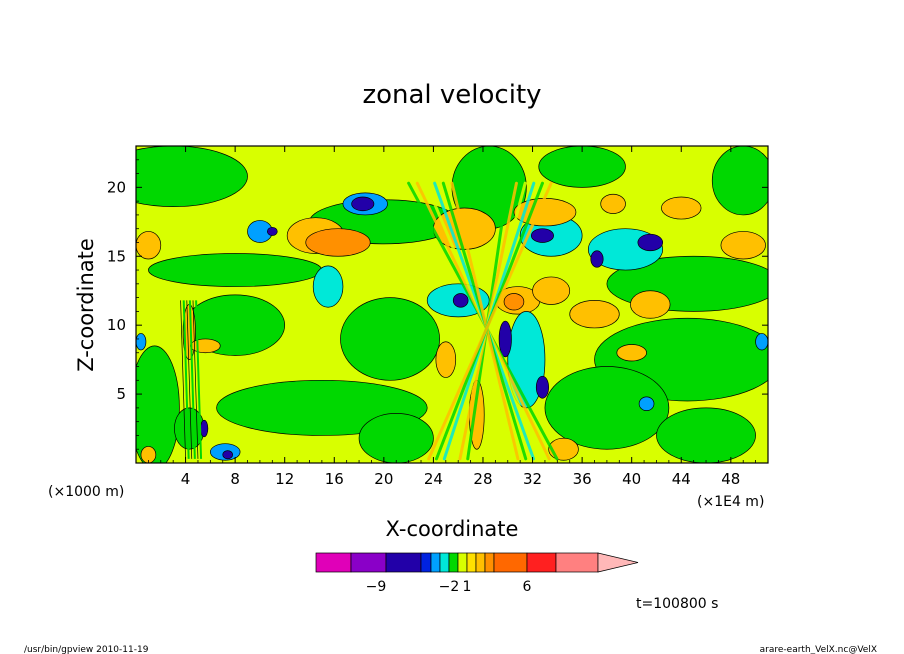 Image resolution: width=904 pixels, height=654 pixels. Describe the element at coordinates (334, 479) in the screenshot. I see `x-tick-label: 16` at that location.